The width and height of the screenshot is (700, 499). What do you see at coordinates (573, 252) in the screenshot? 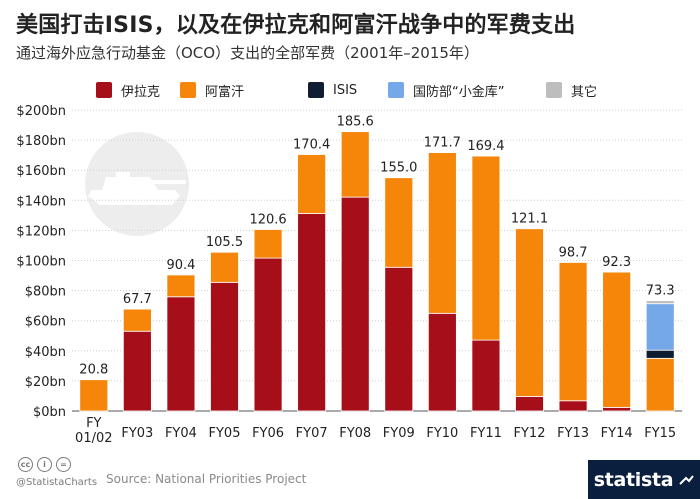
I see `bar-total-label: 98.7` at bounding box center [573, 252].